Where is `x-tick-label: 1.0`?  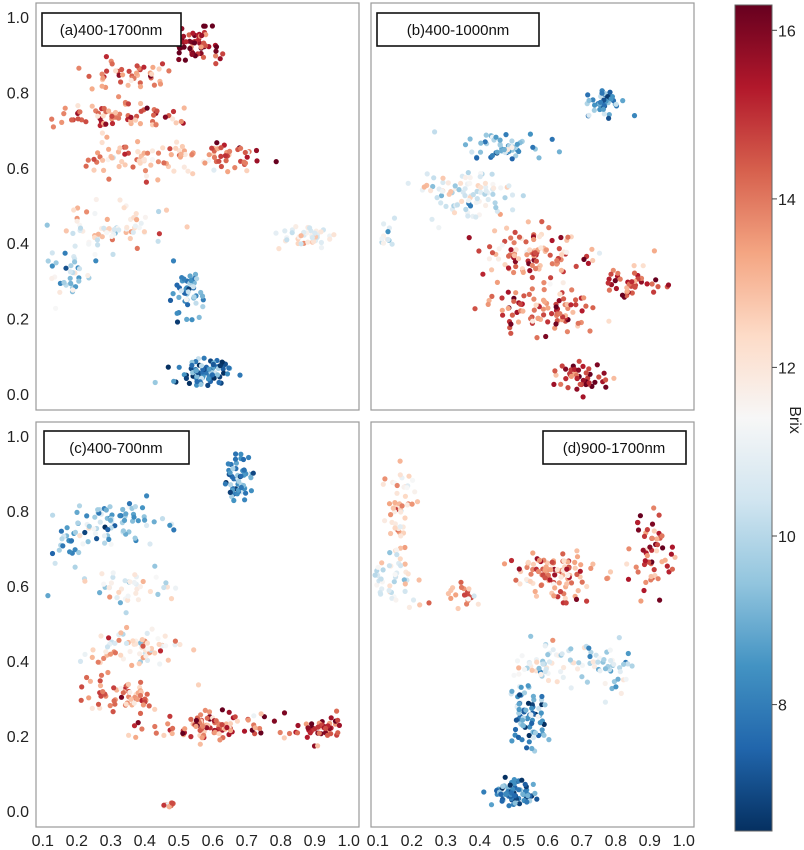
x-tick-label: 1.0 is located at coordinates (684, 841).